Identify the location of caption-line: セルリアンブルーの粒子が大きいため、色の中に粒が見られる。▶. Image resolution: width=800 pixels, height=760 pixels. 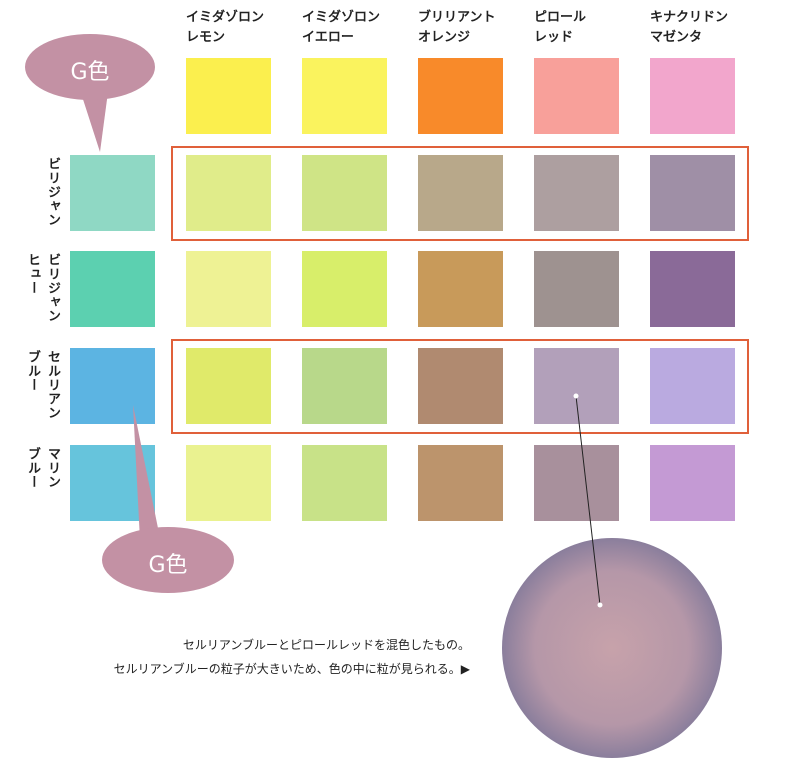
(292, 668).